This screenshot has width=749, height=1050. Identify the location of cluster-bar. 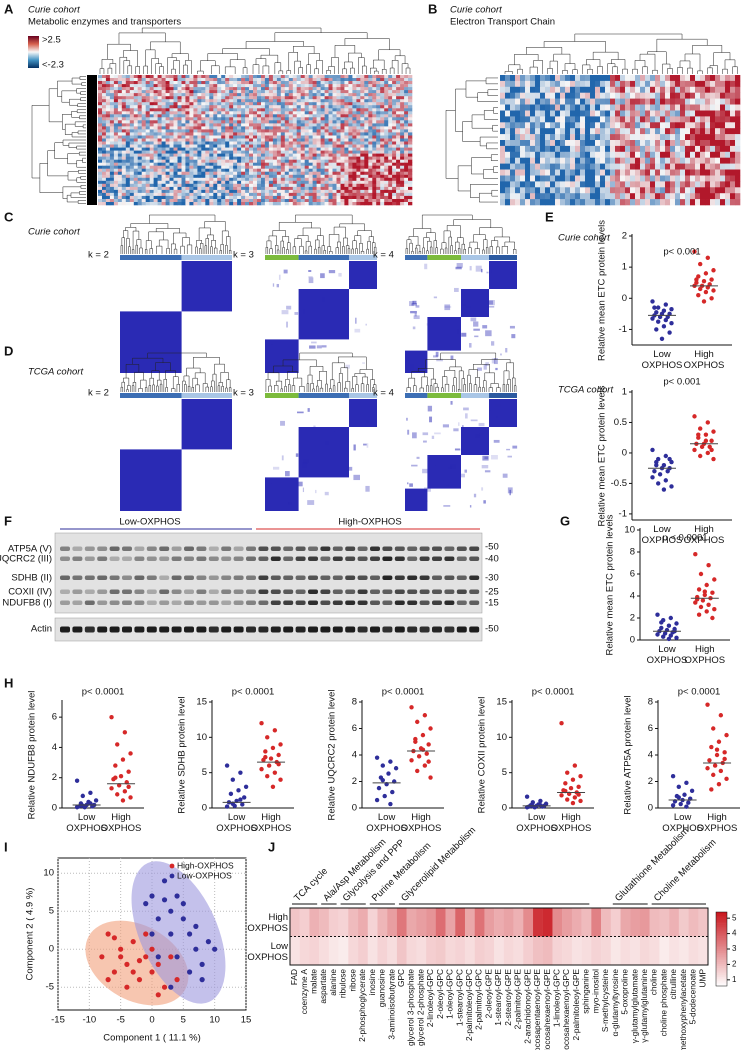
(151, 257).